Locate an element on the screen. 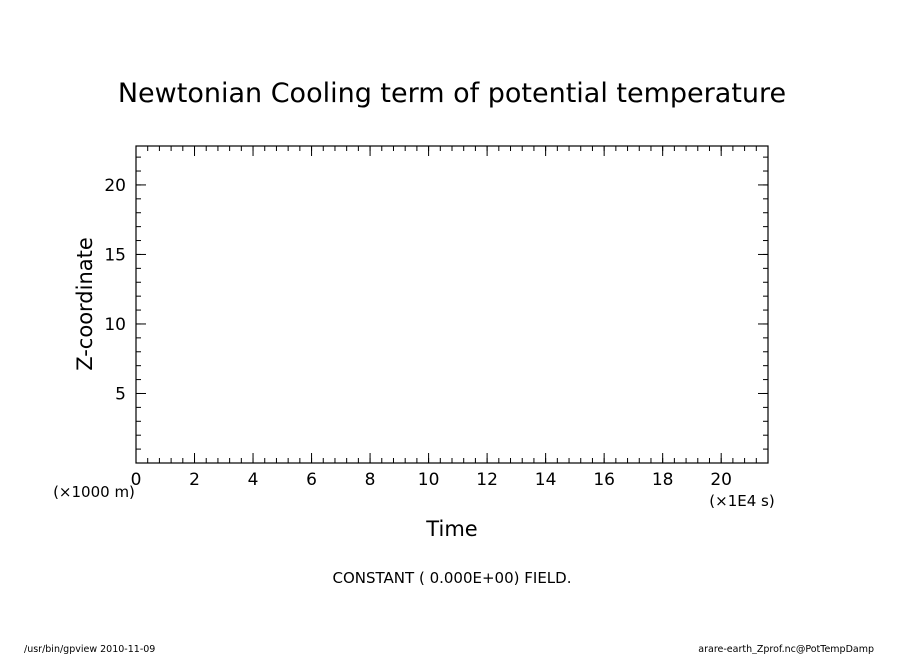 The width and height of the screenshot is (904, 654). y-axis-tick-labels: 5 10 15 20 is located at coordinates (115, 290).